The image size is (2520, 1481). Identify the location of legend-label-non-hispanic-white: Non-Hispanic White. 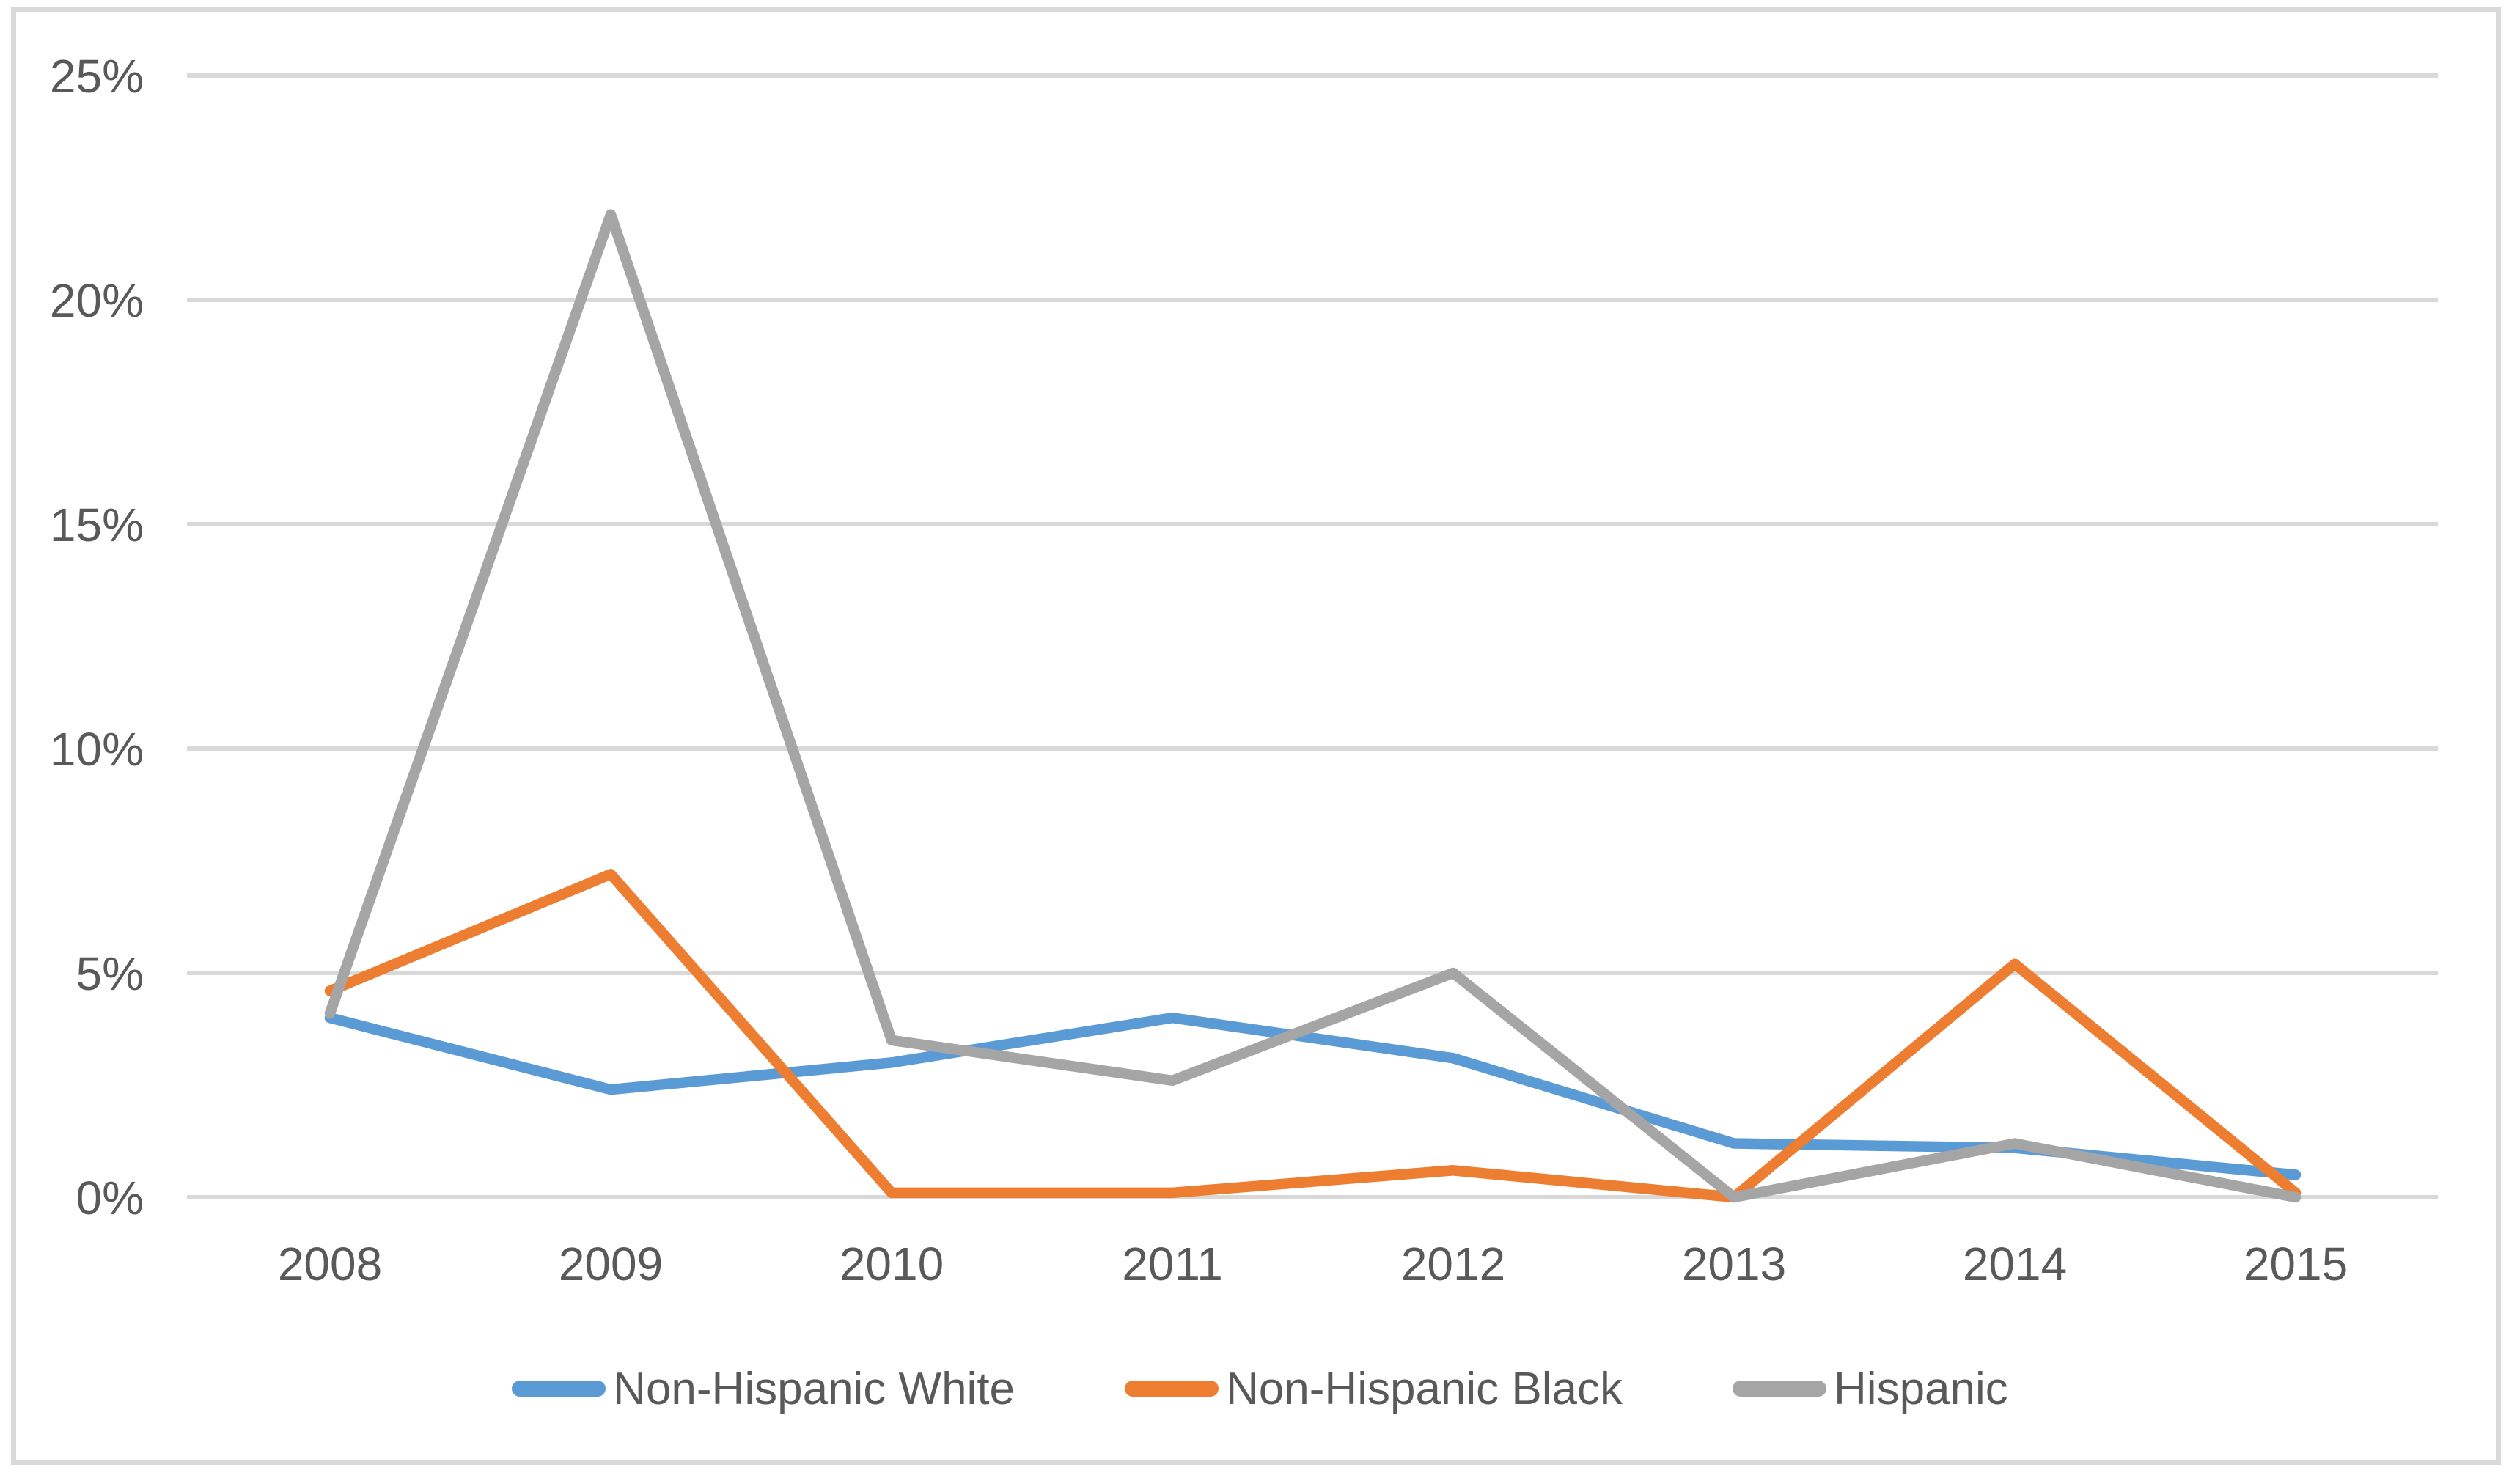
(814, 1388).